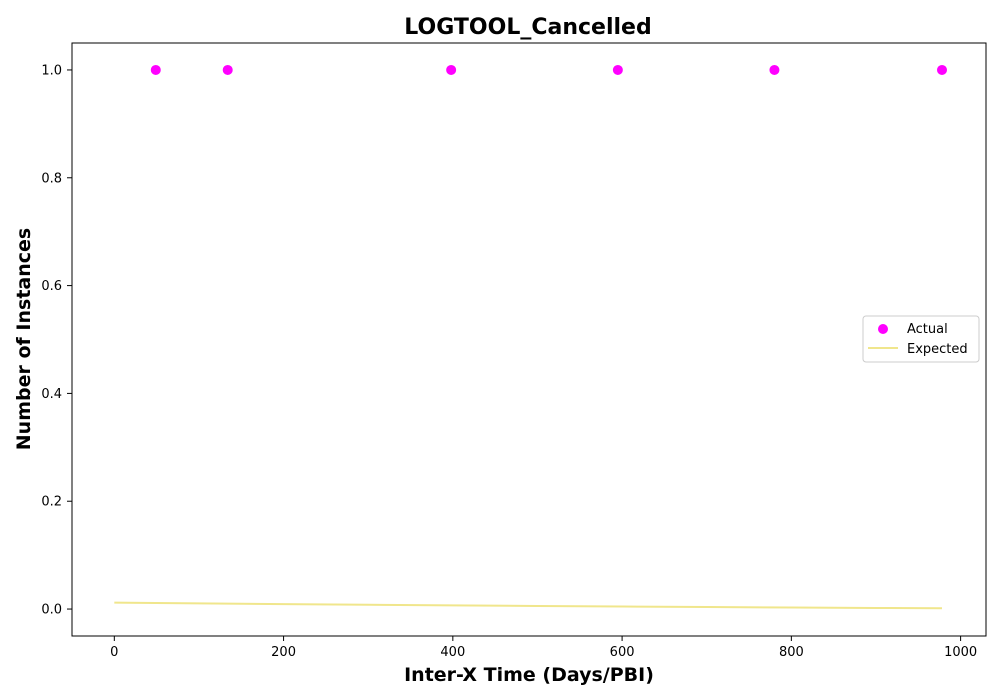 This screenshot has width=1000, height=700. Describe the element at coordinates (960, 652) in the screenshot. I see `x-tick-label: 1000` at that location.